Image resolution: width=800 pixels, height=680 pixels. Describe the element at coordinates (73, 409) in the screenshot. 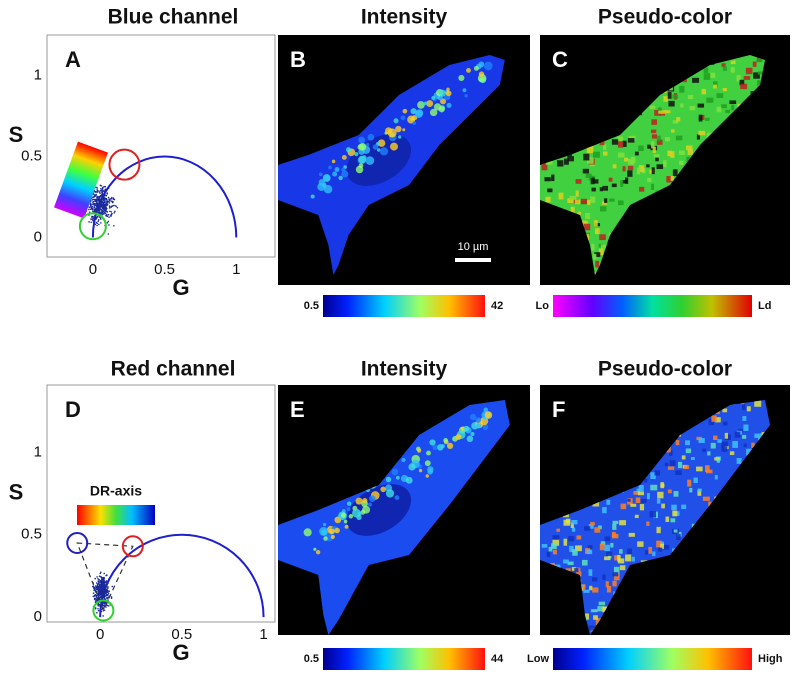

I see `panel-letter: D` at that location.